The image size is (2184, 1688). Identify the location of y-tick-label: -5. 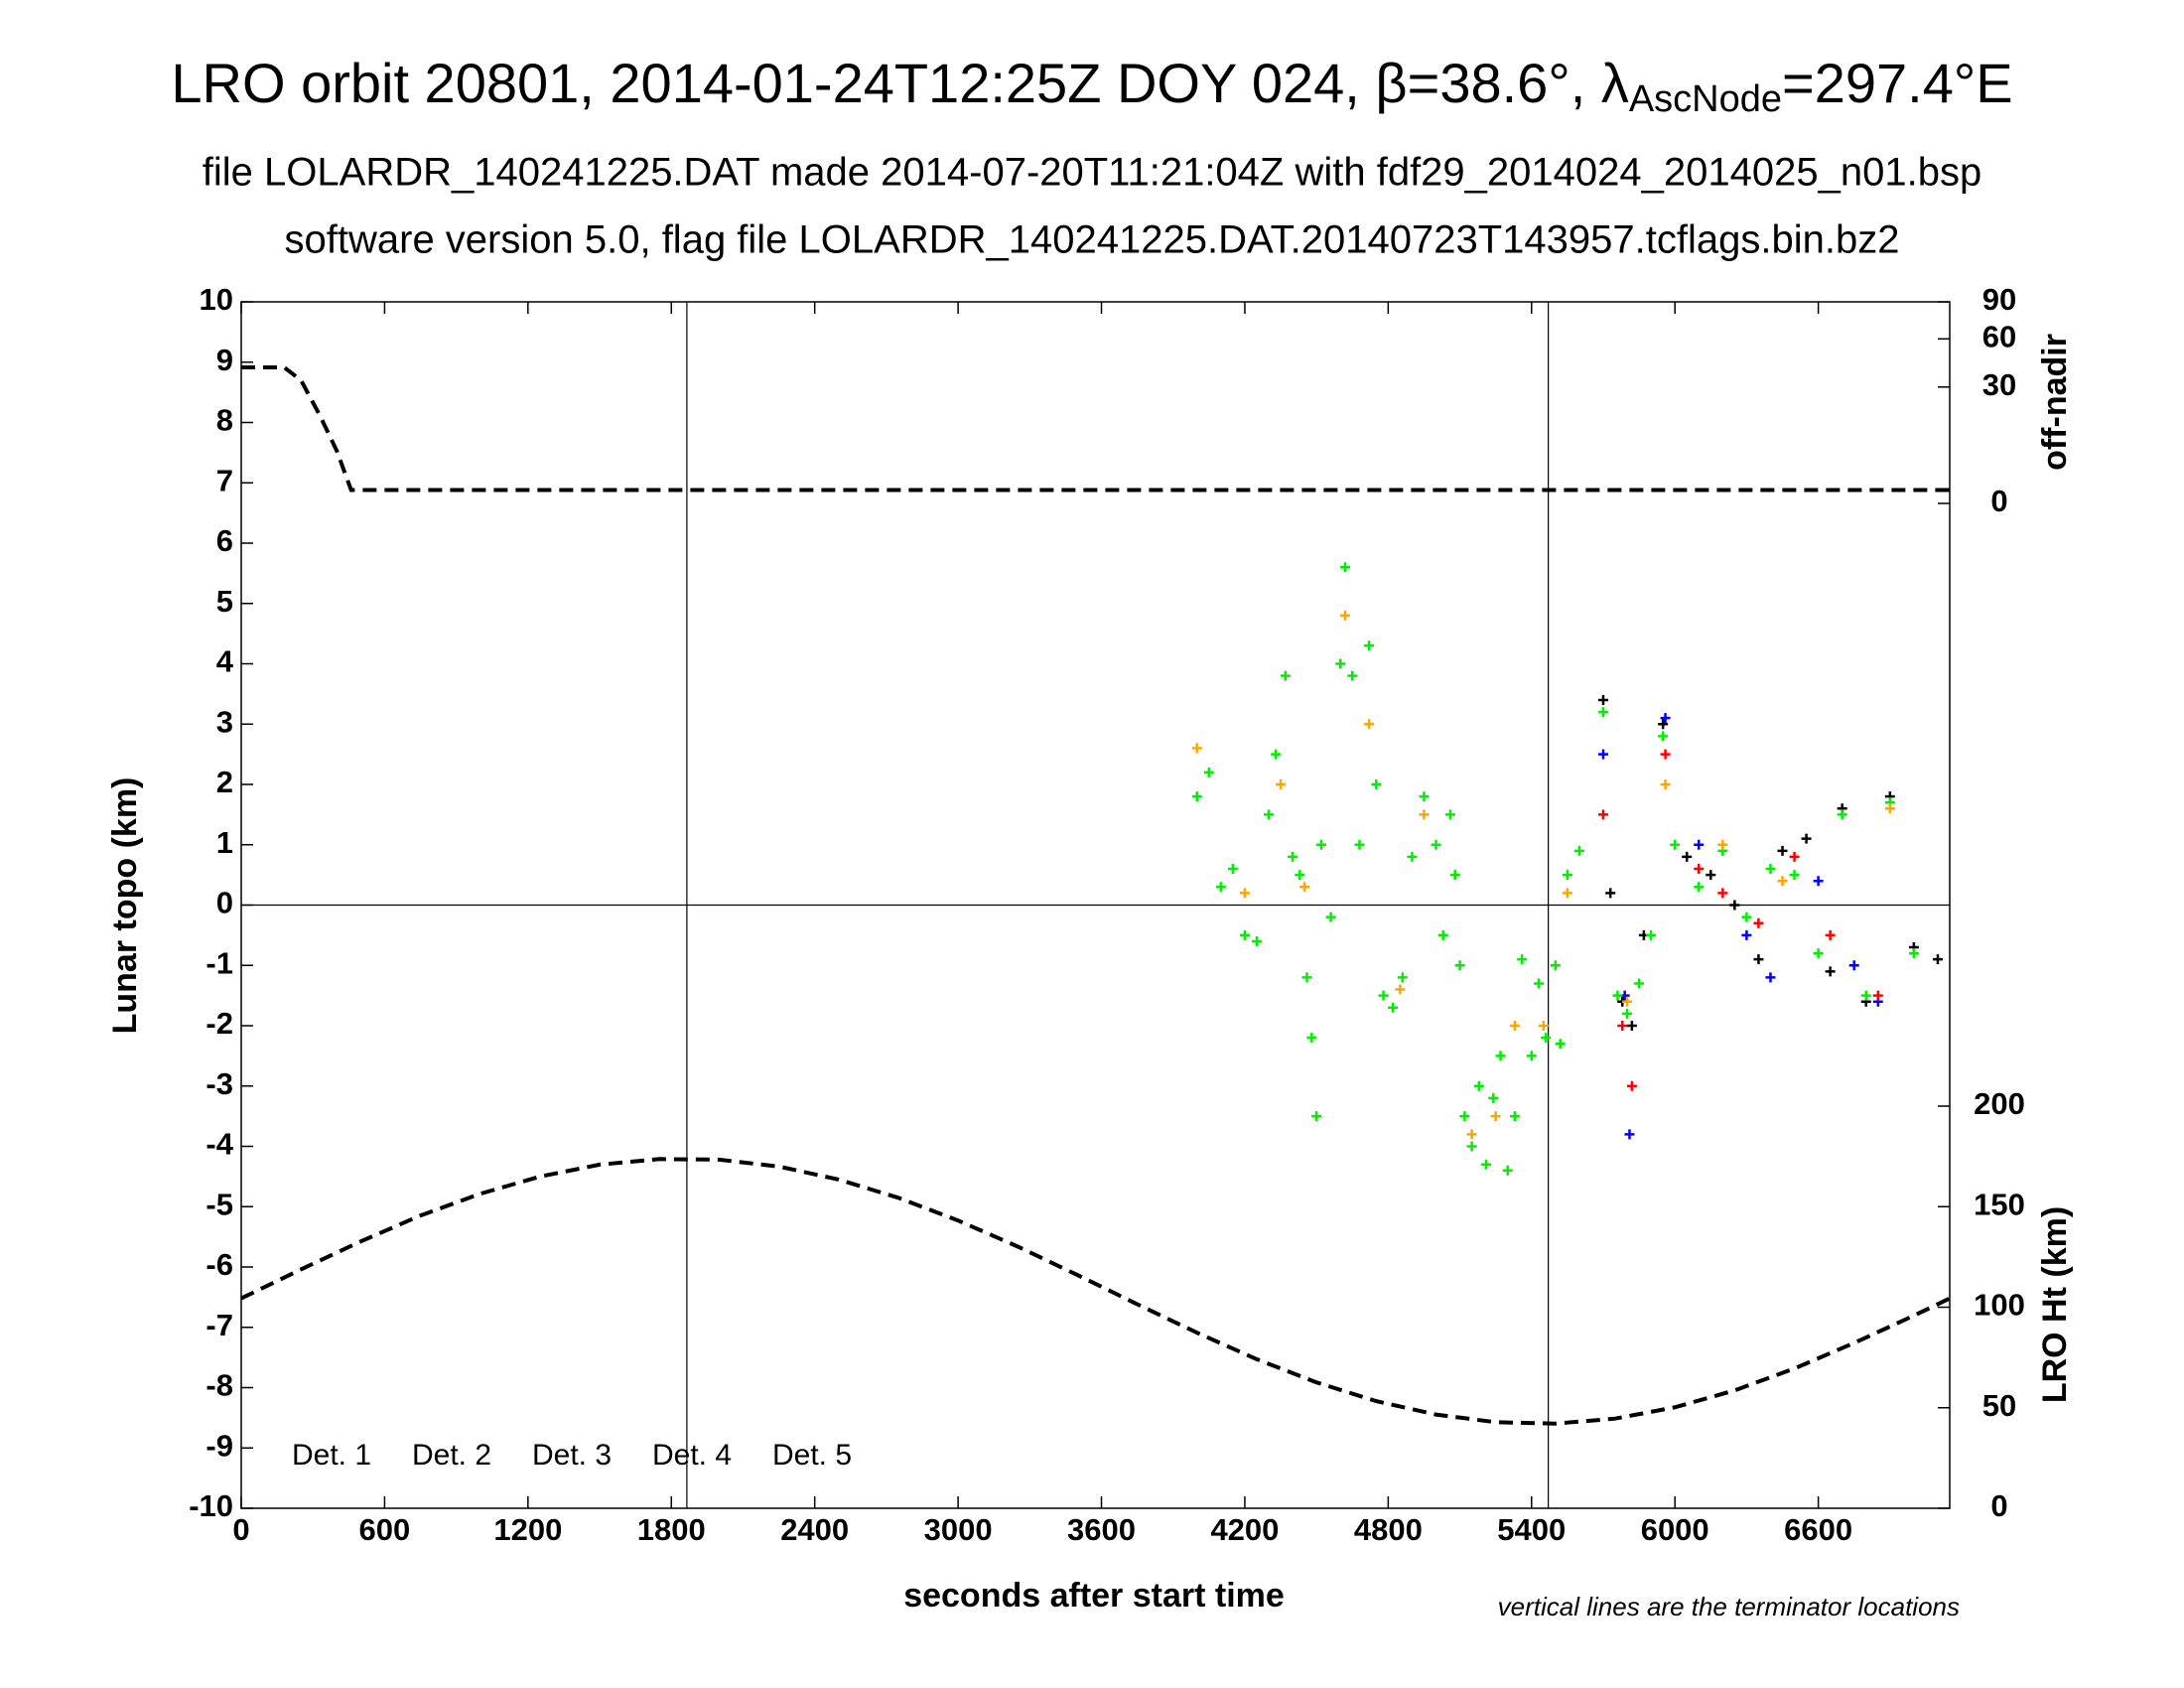
(219, 1204).